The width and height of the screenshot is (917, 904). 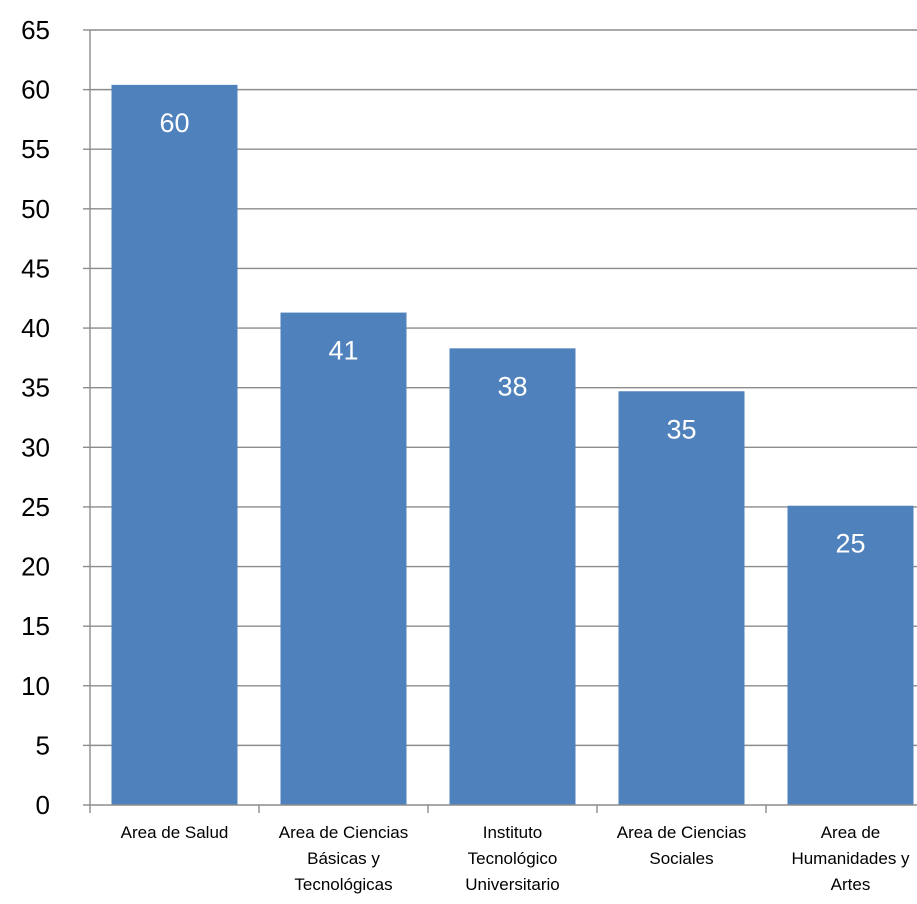 I want to click on x-tick-label-line: Sociales, so click(x=681, y=858).